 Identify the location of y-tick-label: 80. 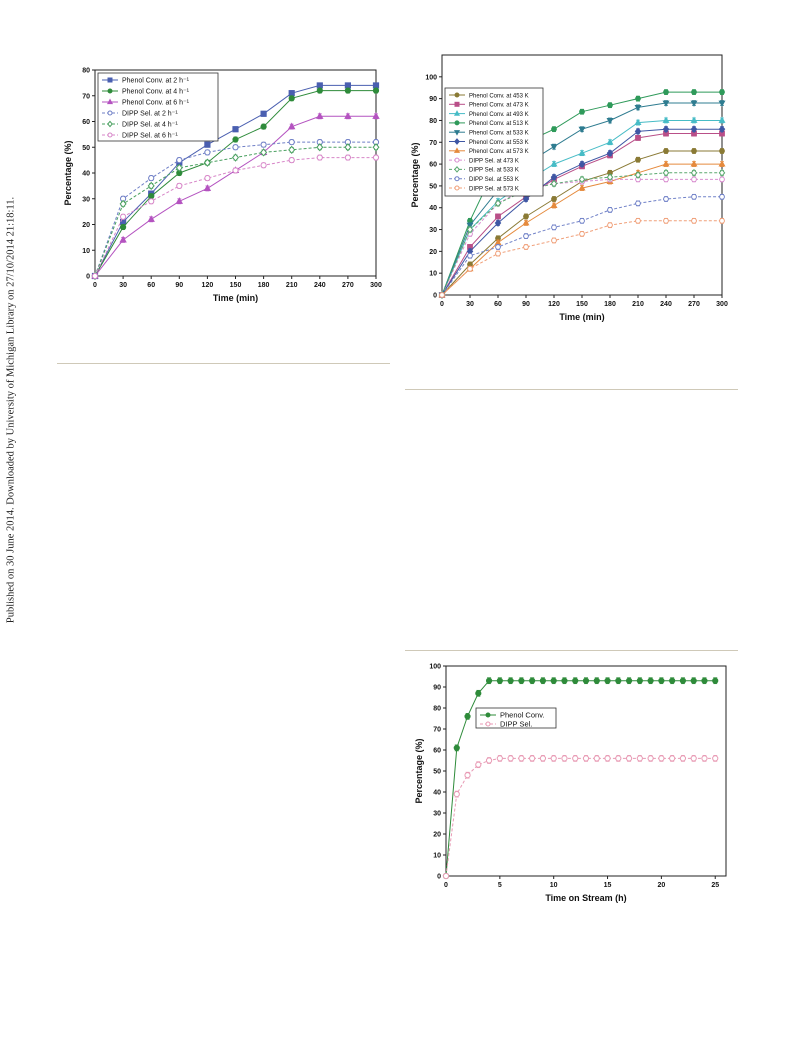
(437, 709).